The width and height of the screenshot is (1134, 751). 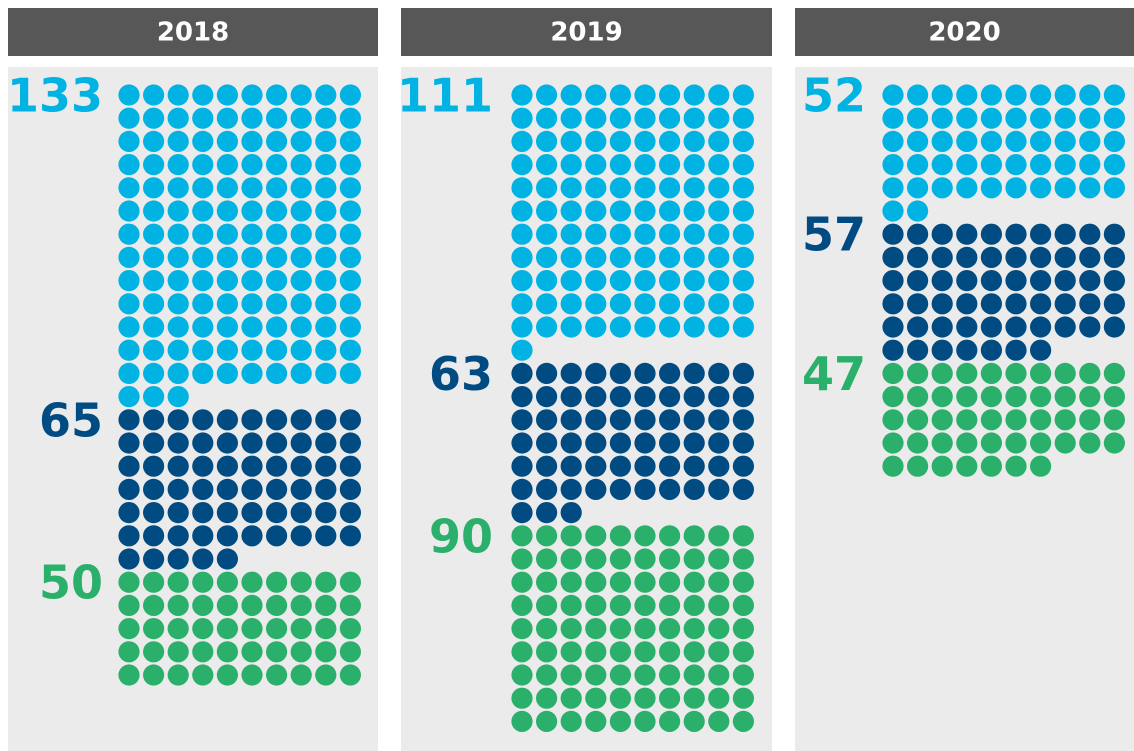 What do you see at coordinates (964, 33) in the screenshot?
I see `panel-title: 2020` at bounding box center [964, 33].